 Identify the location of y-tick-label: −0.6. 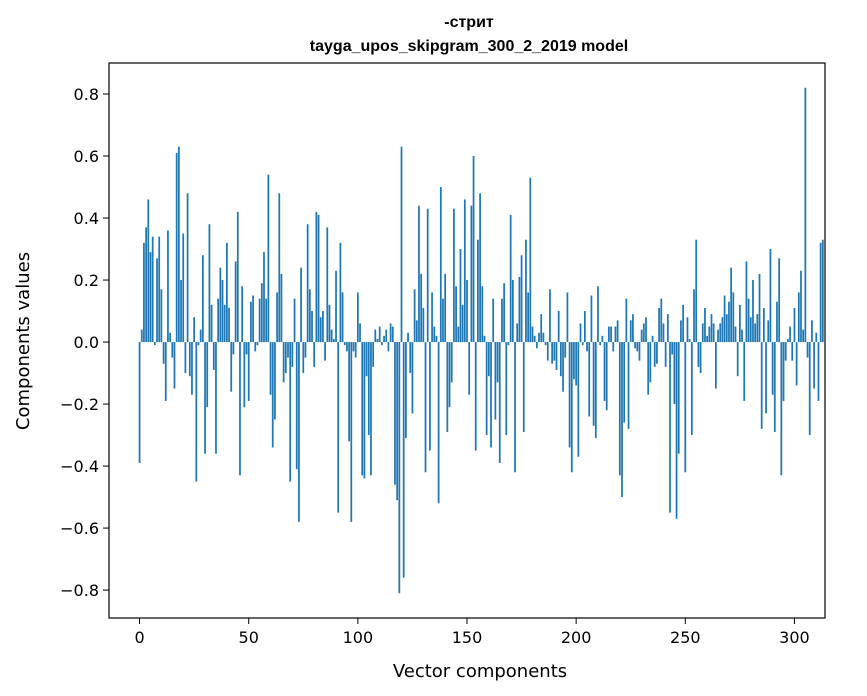
(79, 528).